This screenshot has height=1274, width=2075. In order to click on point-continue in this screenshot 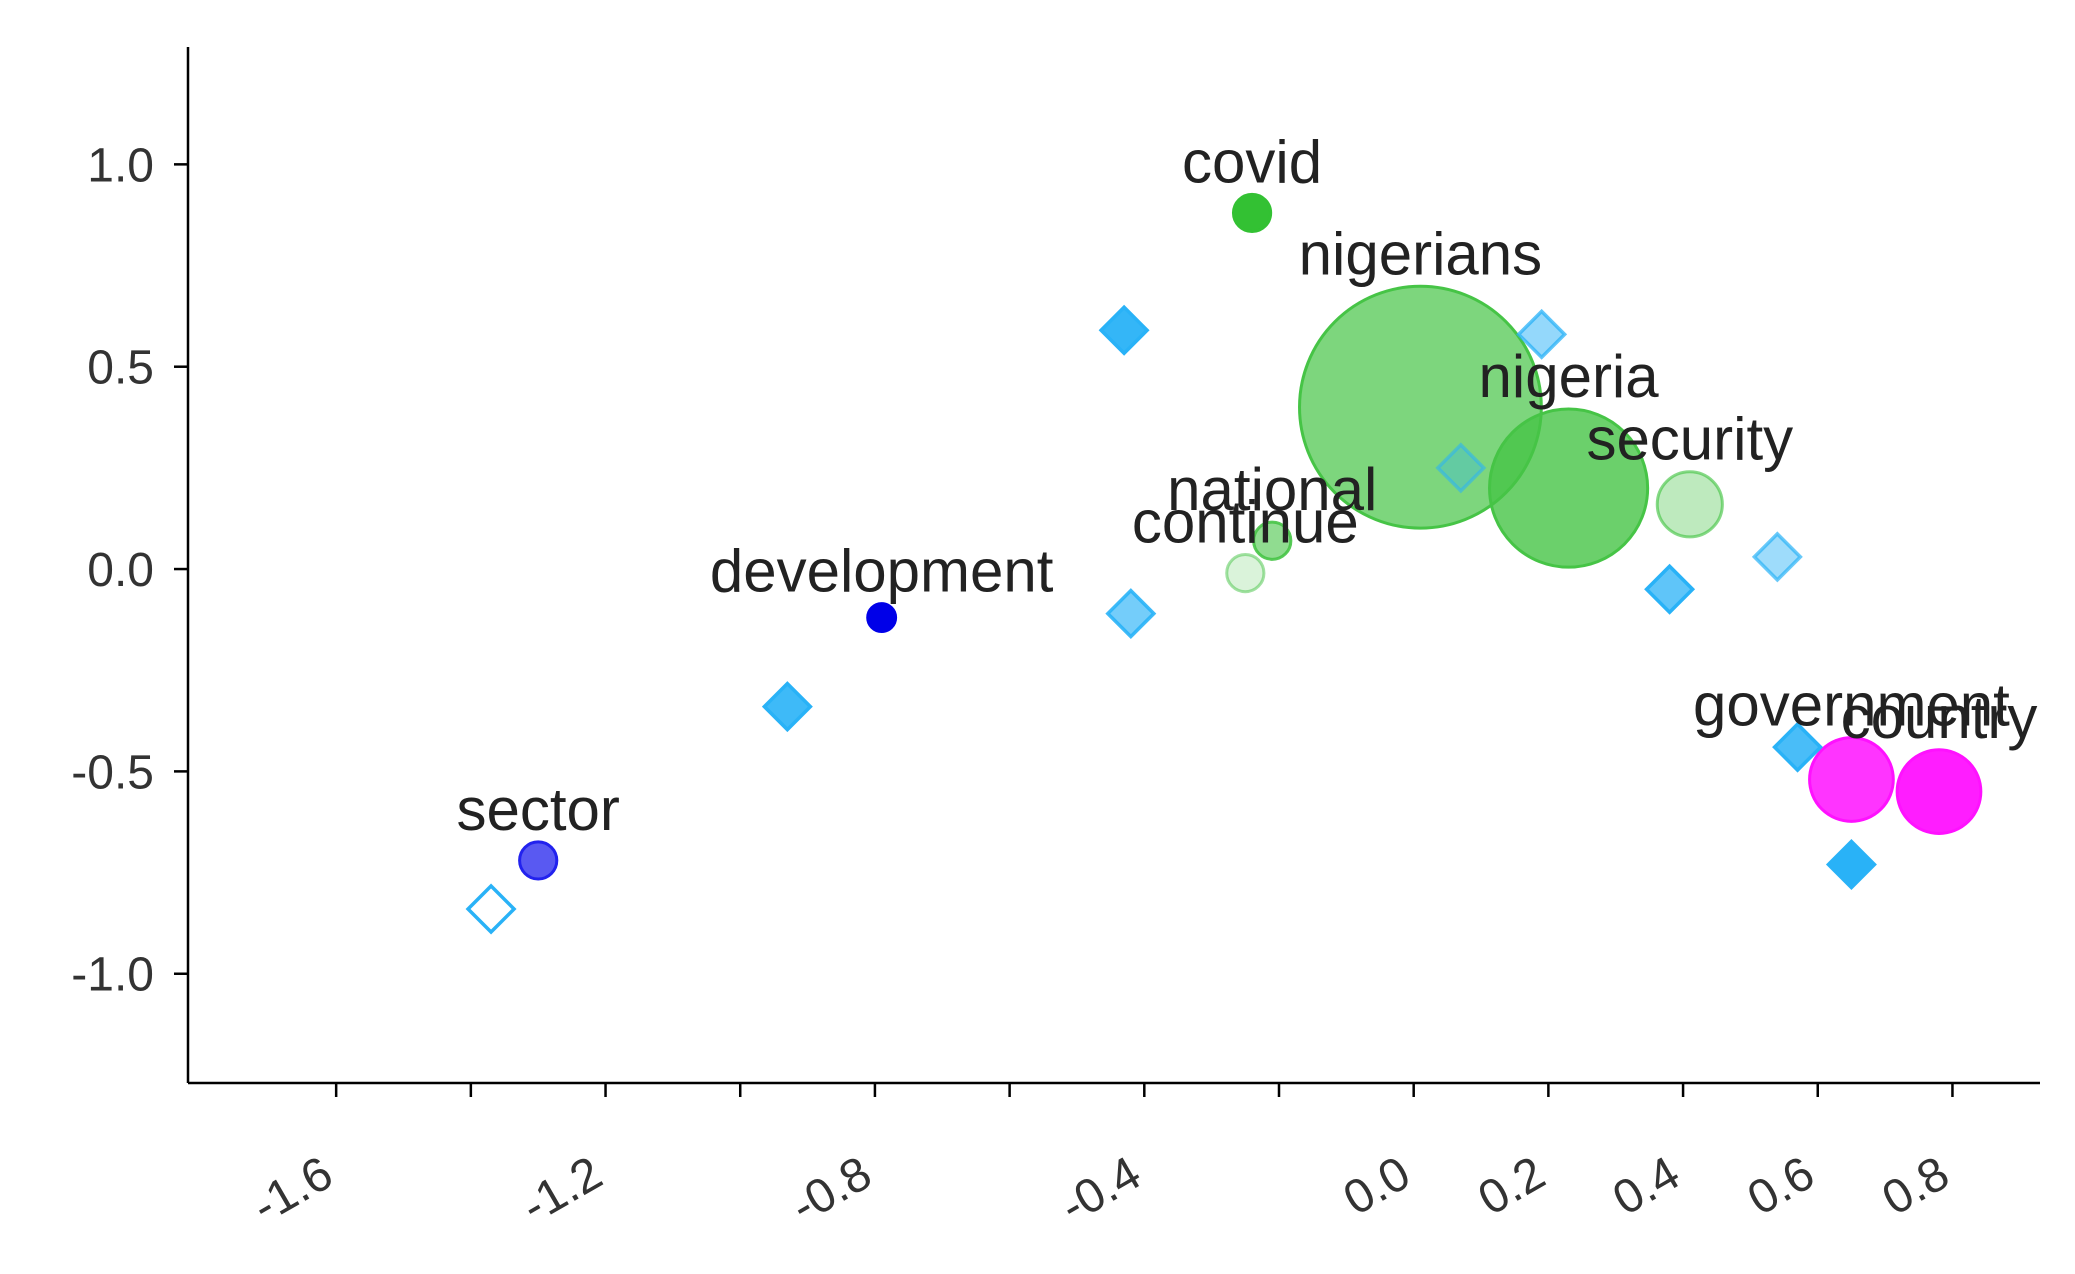, I will do `click(1245, 573)`.